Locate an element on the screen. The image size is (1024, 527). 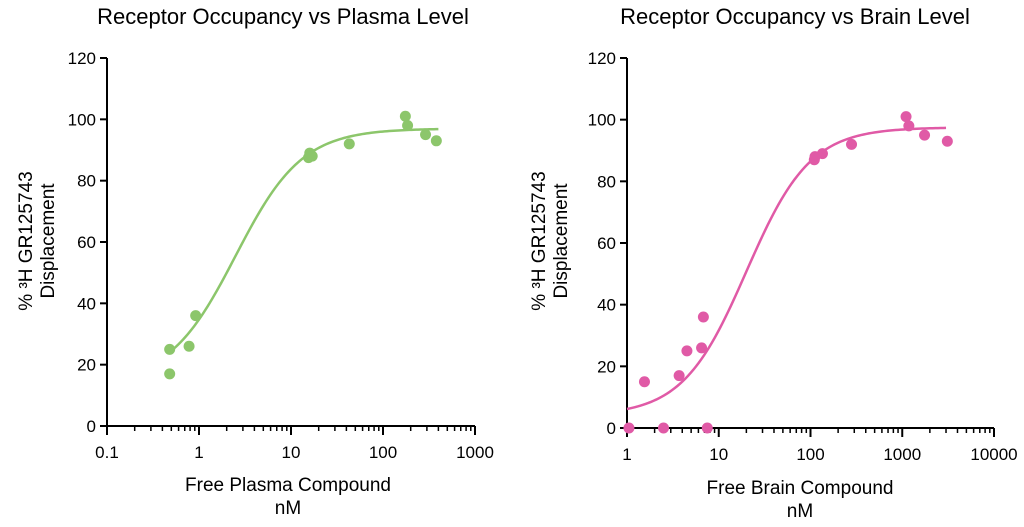
x-tick-label: 0.1 is located at coordinates (107, 452).